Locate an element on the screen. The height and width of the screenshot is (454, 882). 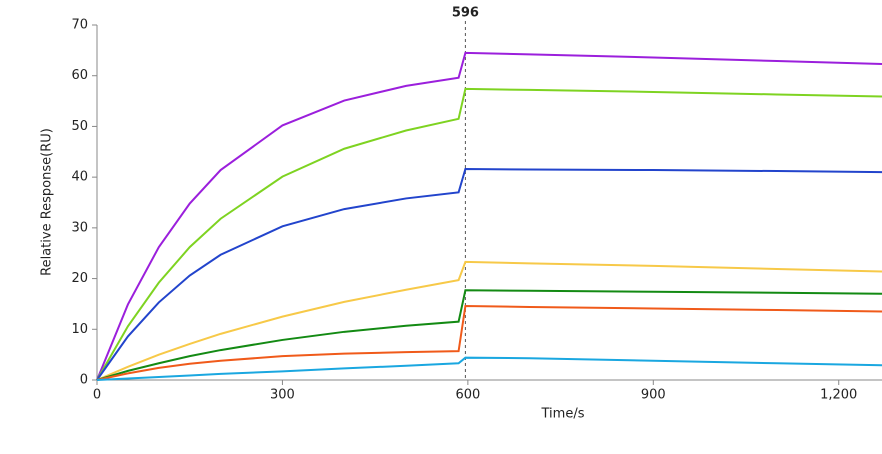
y-tick-label: 60 is located at coordinates (79, 75).